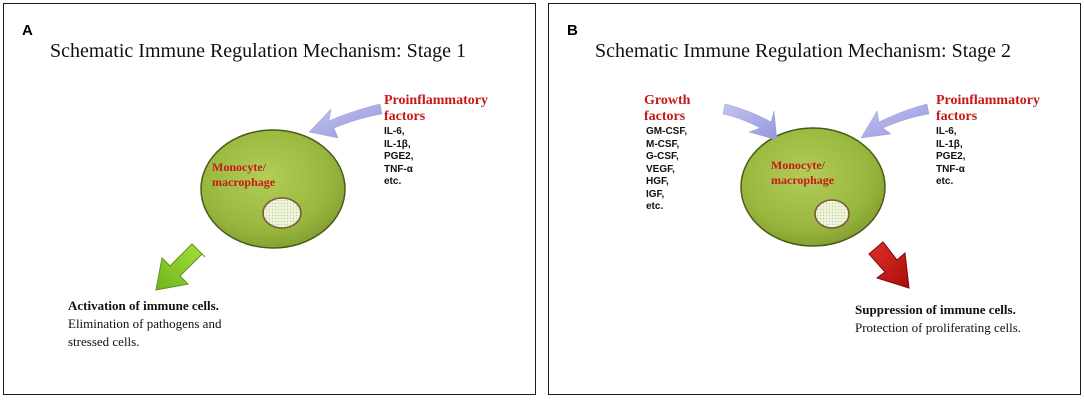 The height and width of the screenshot is (401, 1084). What do you see at coordinates (667, 100) in the screenshot?
I see `heading-line: Growth` at bounding box center [667, 100].